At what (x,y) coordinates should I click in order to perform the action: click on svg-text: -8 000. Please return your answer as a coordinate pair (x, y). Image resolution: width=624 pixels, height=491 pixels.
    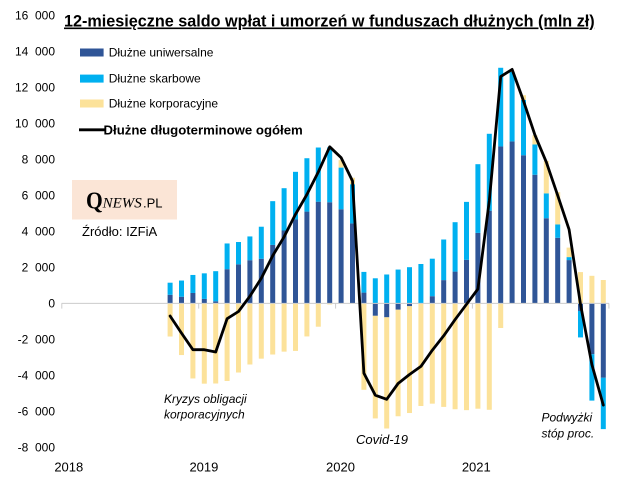
    Looking at the image, I should click on (37, 448).